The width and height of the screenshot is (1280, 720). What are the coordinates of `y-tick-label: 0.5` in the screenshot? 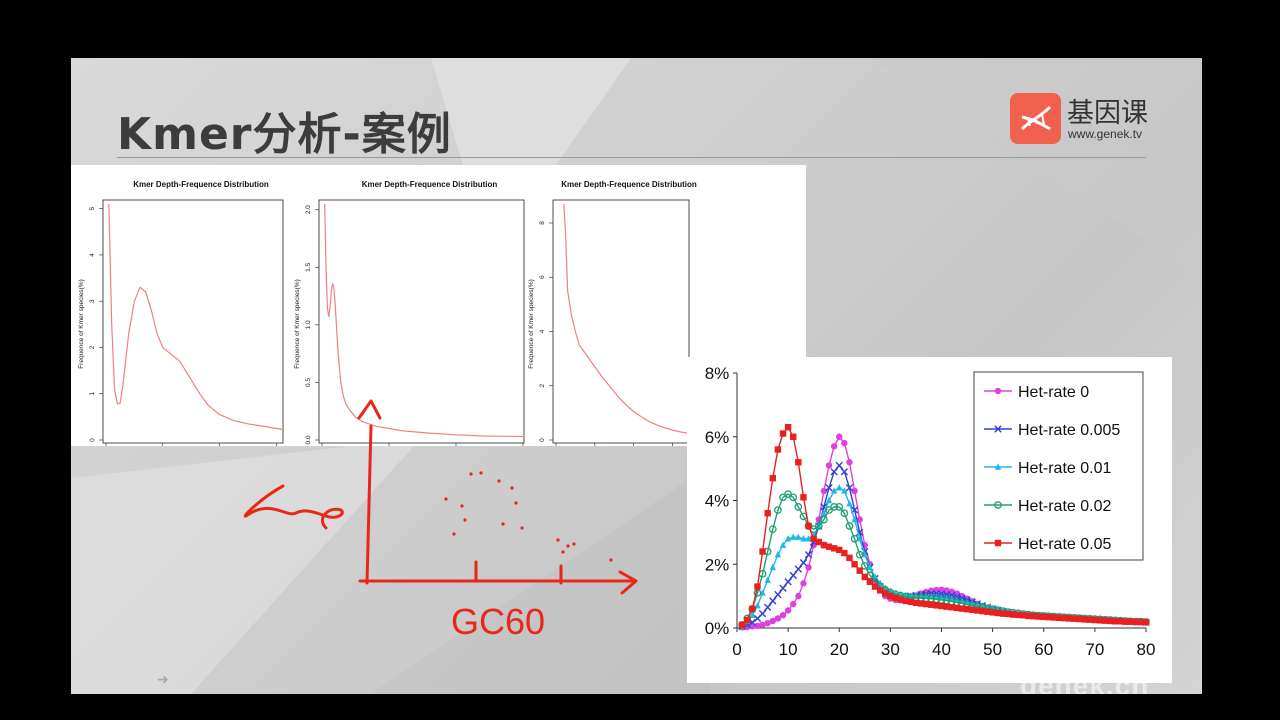 It's located at (308, 382).